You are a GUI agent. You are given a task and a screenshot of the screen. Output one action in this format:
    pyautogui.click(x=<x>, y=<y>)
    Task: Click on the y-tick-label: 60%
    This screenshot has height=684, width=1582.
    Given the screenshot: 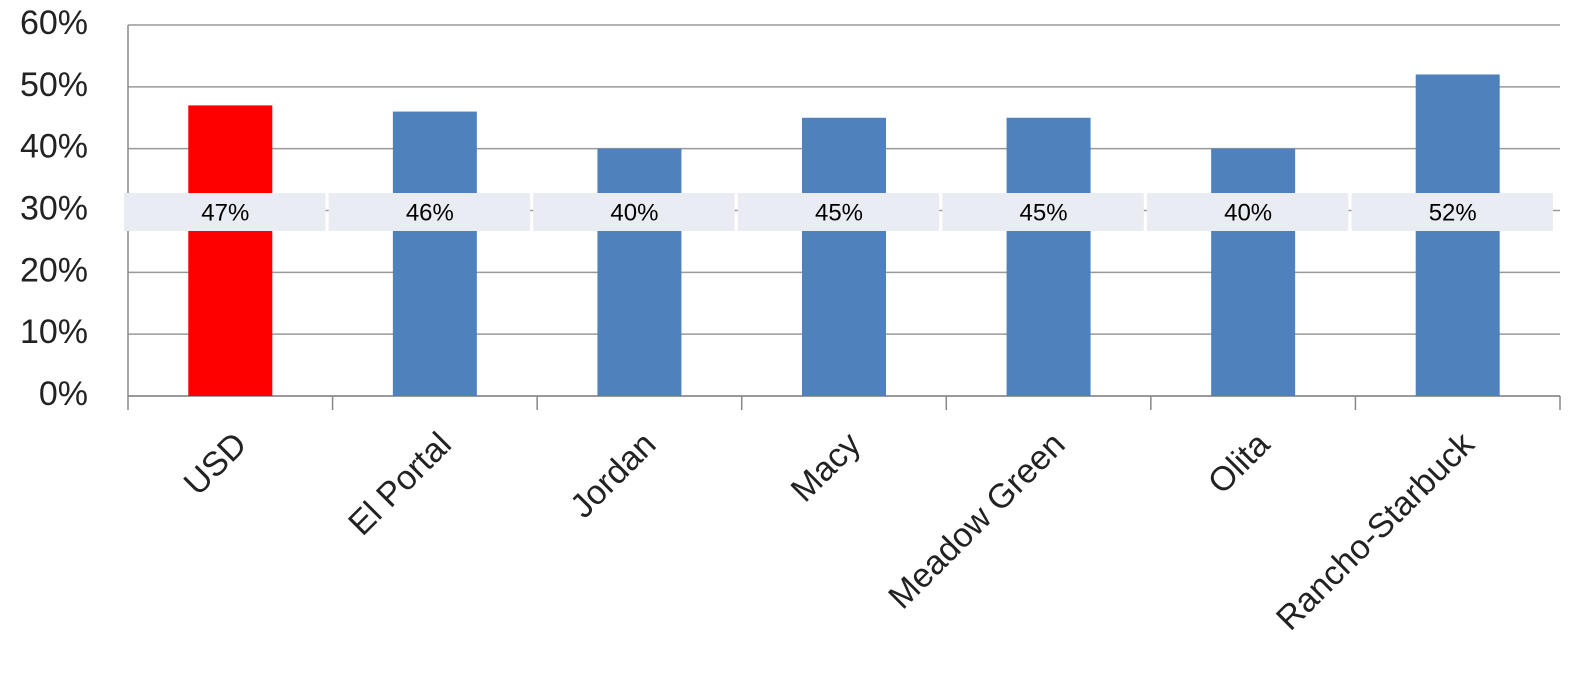 What is the action you would take?
    pyautogui.click(x=54, y=23)
    